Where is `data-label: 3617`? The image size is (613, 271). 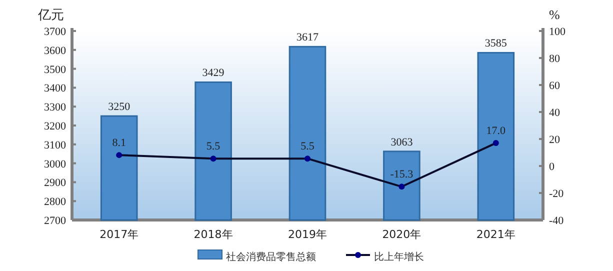 data-label: 3617 is located at coordinates (307, 38).